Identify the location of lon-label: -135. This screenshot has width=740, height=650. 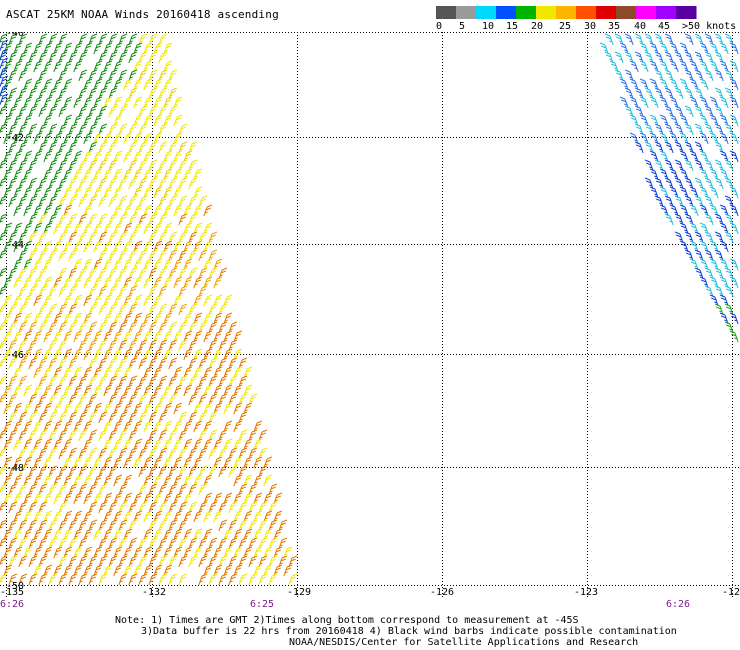
(12, 592).